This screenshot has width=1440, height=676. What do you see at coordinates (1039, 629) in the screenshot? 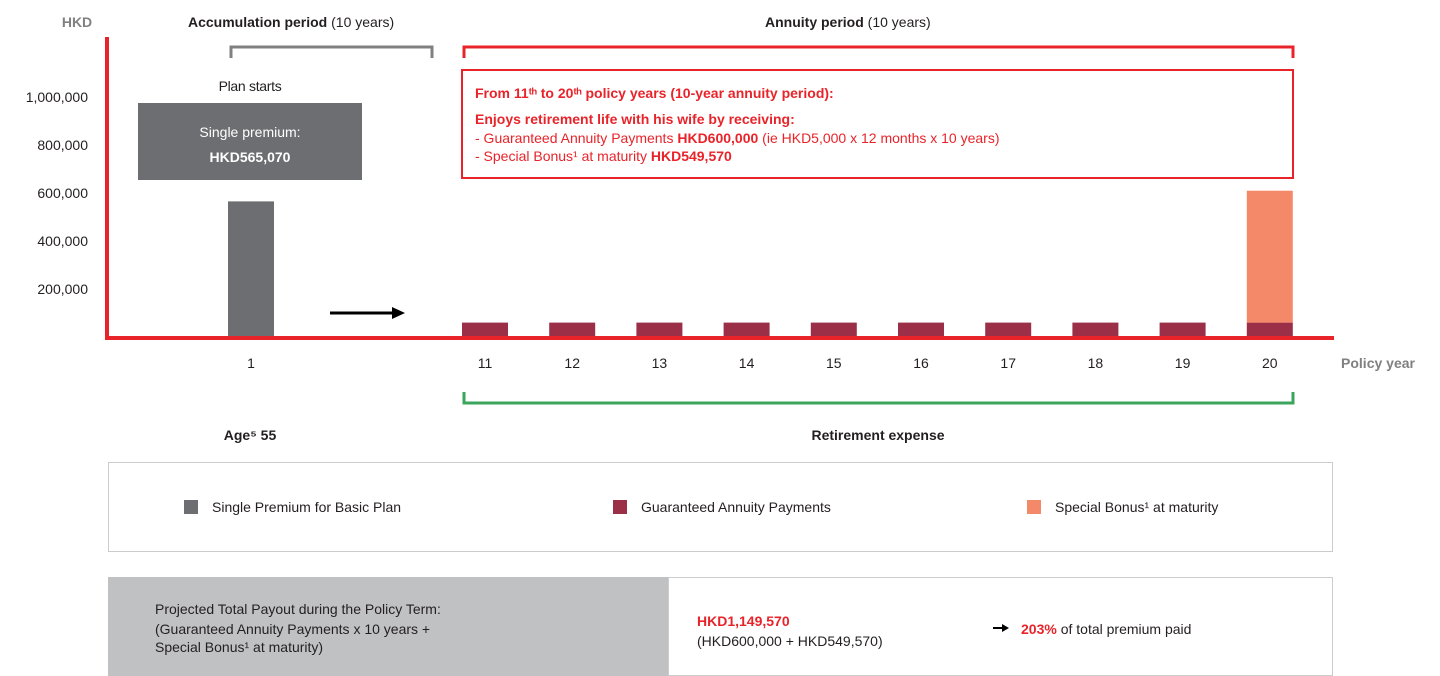
I see `ratio-value: 203%` at bounding box center [1039, 629].